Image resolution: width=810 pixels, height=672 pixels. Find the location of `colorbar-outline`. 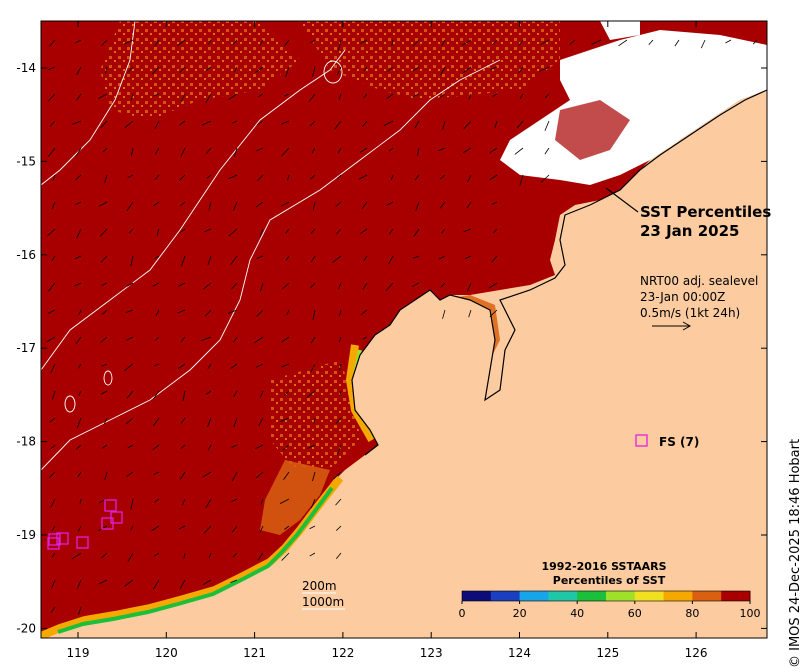

colorbar-outline is located at coordinates (606, 596).